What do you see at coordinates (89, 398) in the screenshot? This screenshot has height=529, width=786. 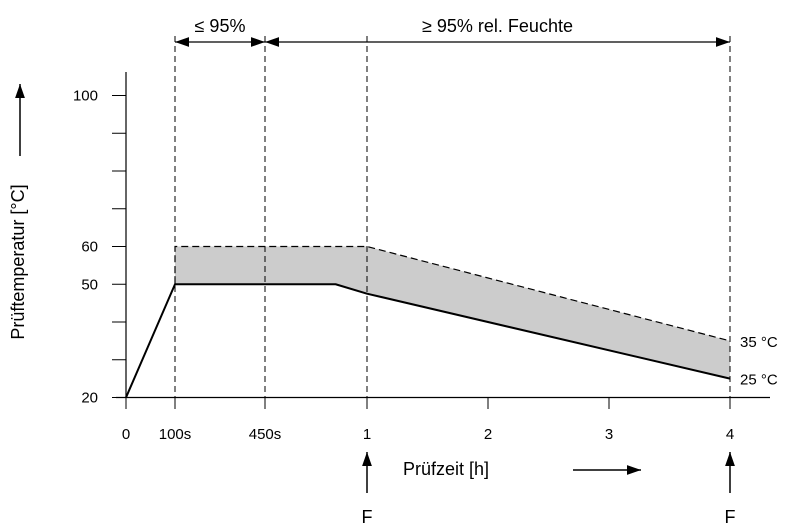 I see `y-tick-label: 20` at bounding box center [89, 398].